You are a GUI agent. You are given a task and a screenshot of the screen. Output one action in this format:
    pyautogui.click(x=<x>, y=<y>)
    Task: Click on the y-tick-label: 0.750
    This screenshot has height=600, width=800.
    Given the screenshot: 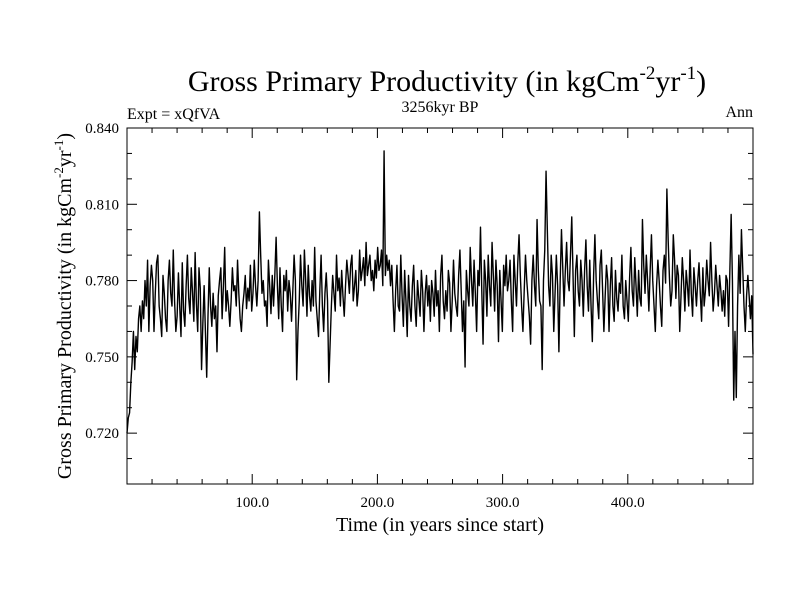 What is the action you would take?
    pyautogui.click(x=102, y=358)
    